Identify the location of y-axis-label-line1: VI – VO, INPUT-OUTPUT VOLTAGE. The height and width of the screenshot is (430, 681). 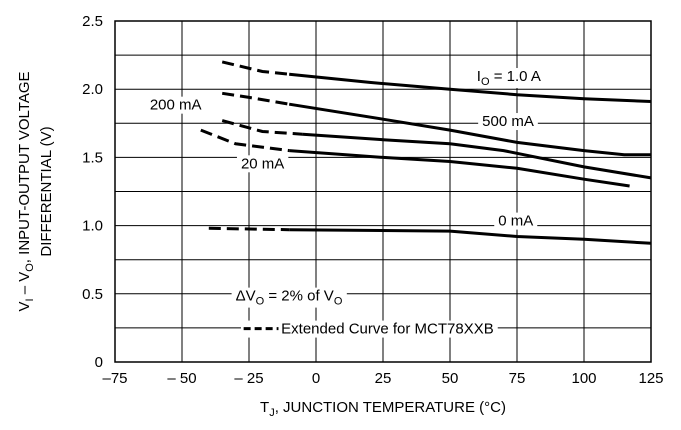
(26, 191).